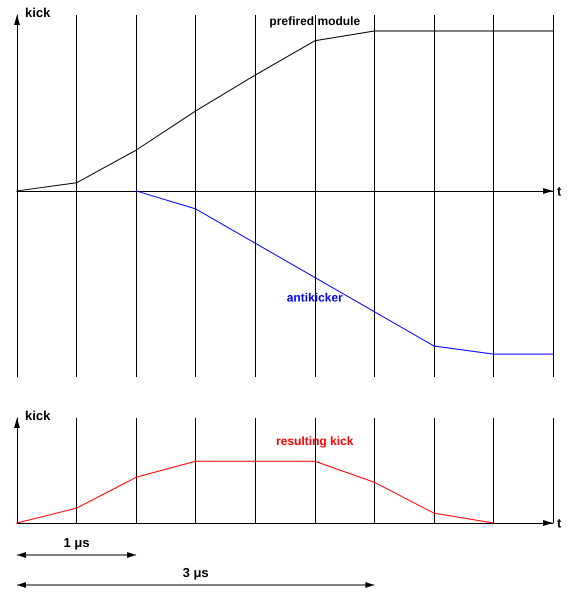 This screenshot has height=598, width=569. Describe the element at coordinates (195, 572) in the screenshot. I see `text: 3 μs` at that location.